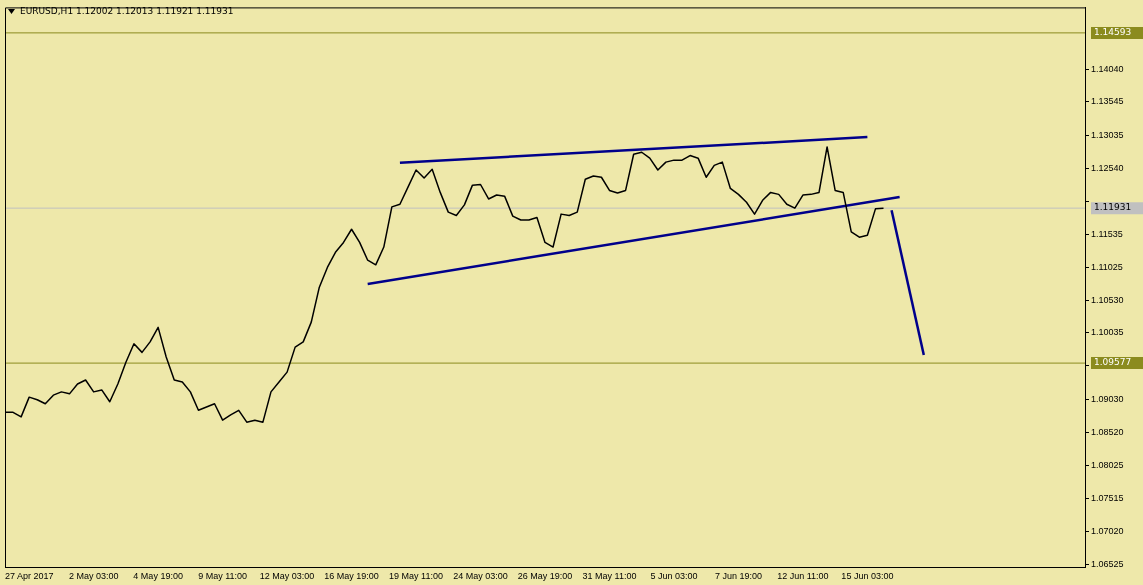 The image size is (1143, 585). I want to click on ref-line-label: 1.14593, so click(1113, 32).